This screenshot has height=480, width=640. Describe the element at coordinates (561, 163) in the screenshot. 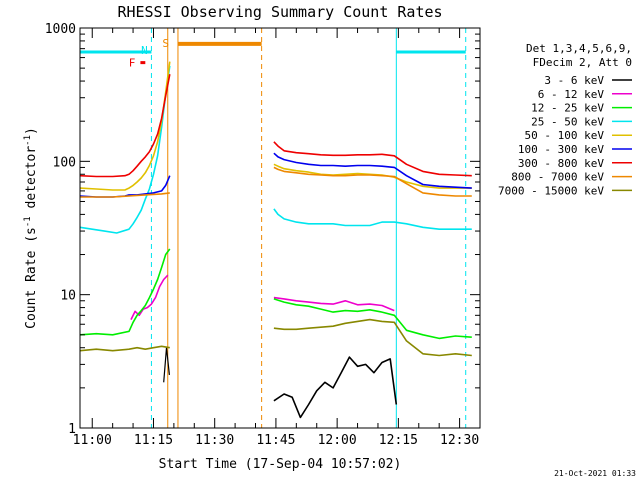

I see `legend-entry-label-6: 300 - 800 keV` at that location.